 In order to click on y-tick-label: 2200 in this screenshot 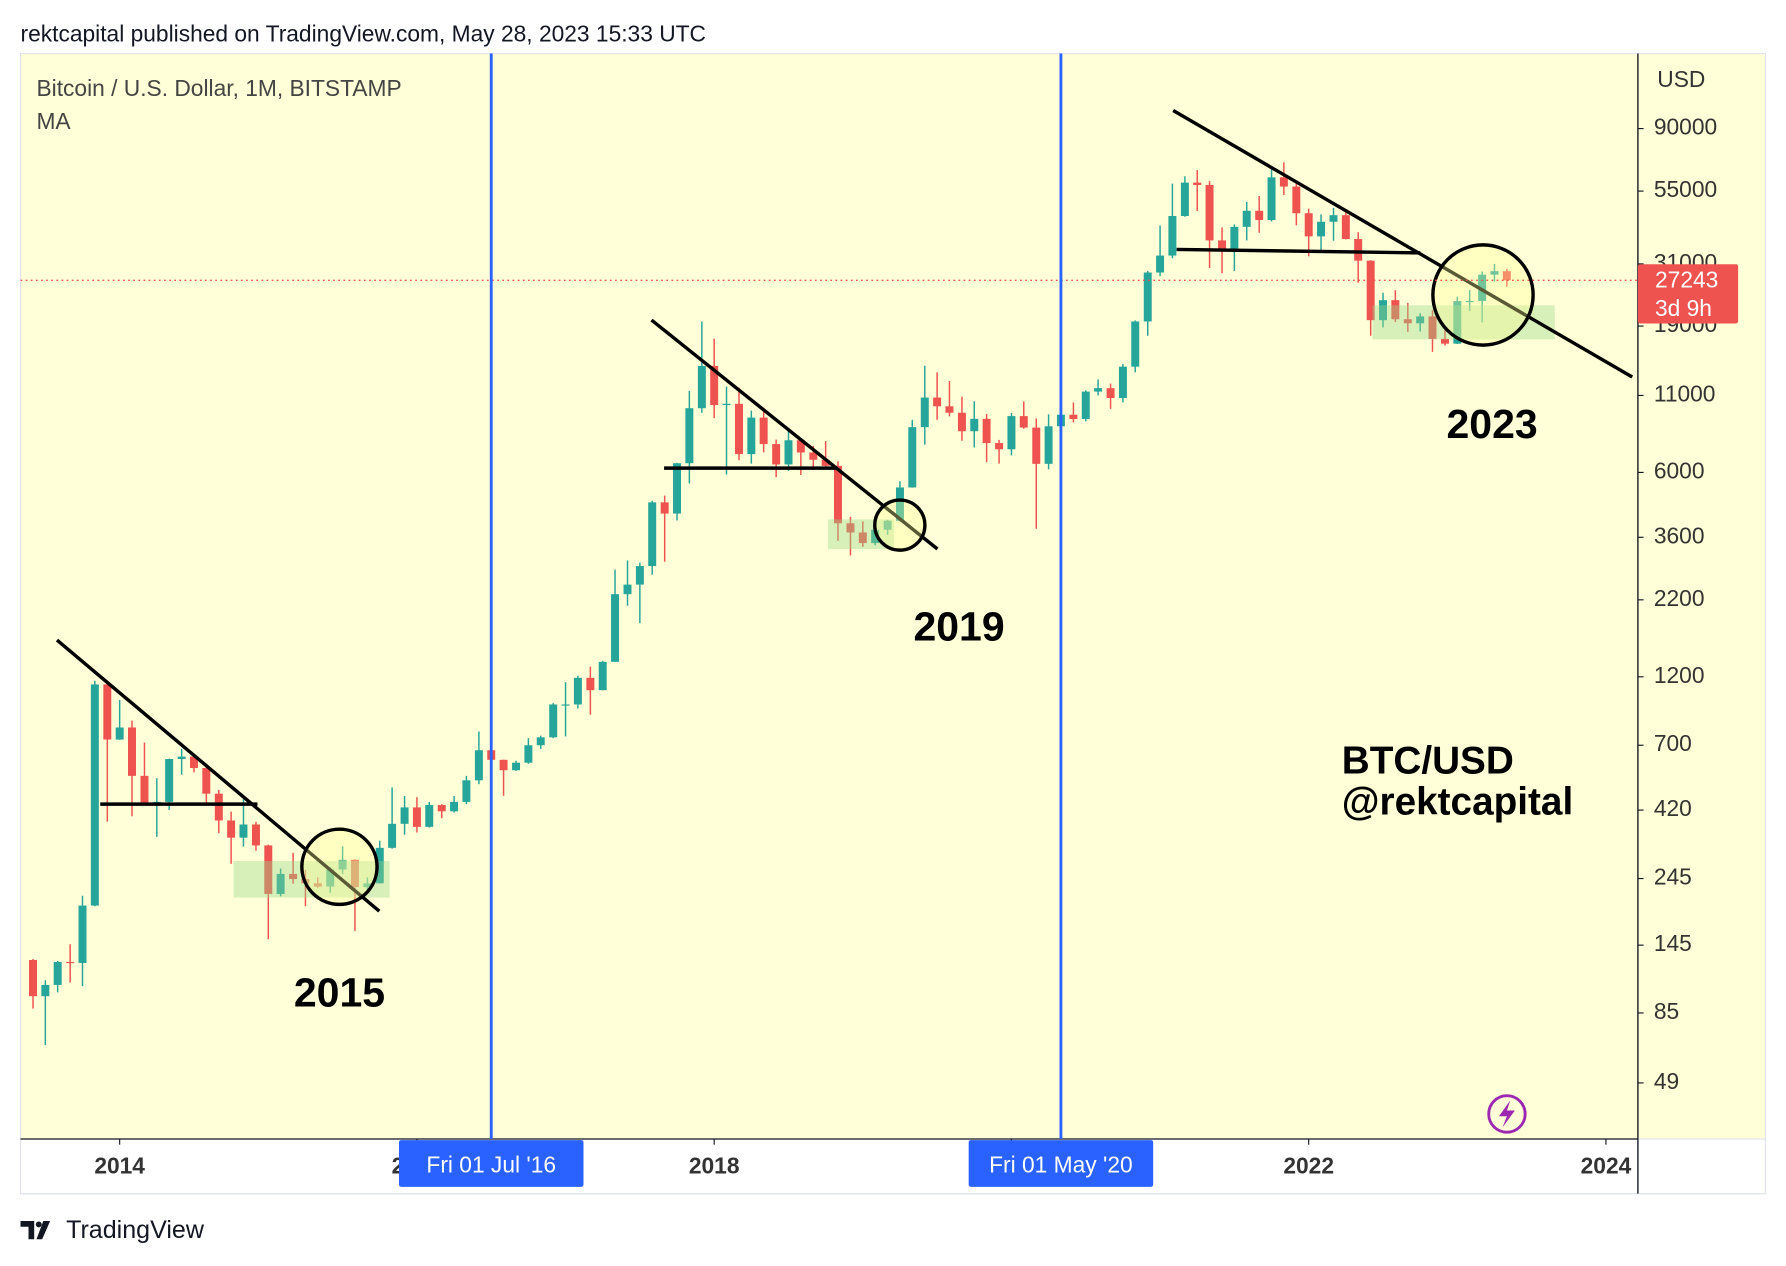, I will do `click(1679, 598)`.